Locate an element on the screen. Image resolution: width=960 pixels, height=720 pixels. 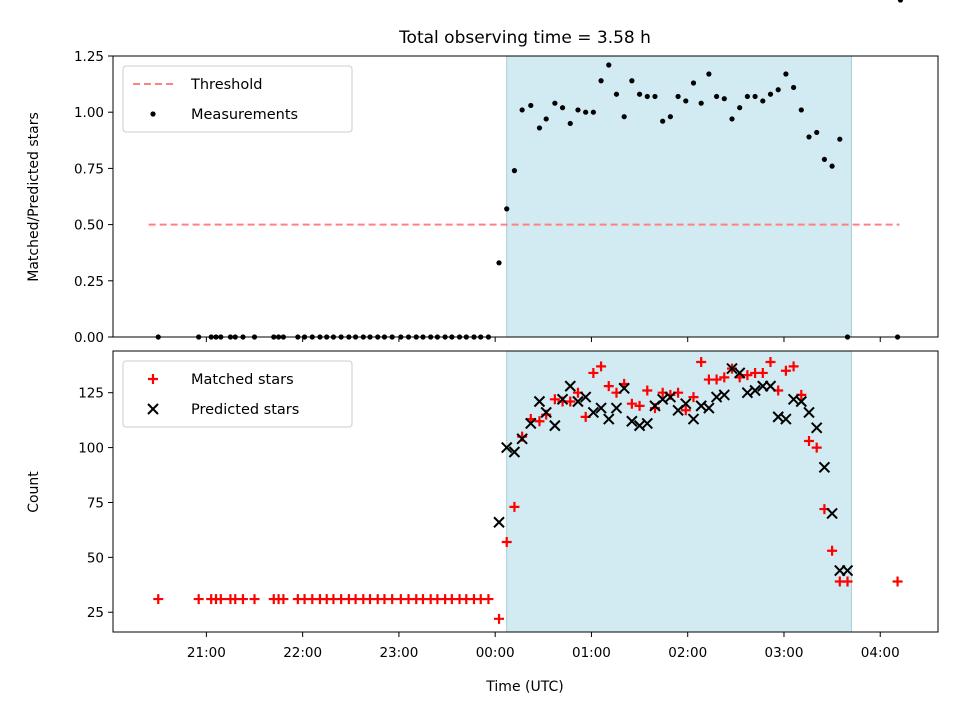
legend: Threshold Measurements is located at coordinates (237, 99).